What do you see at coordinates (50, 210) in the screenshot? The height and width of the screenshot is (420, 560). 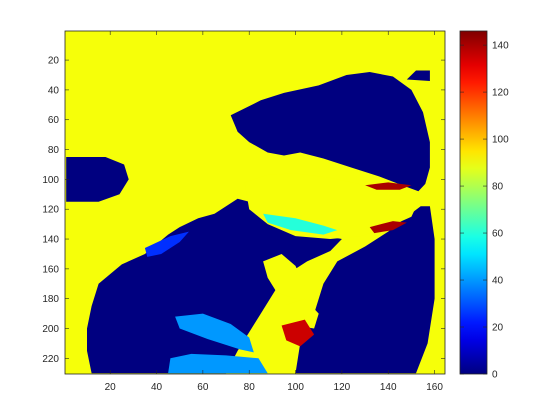 I see `y-tick-label: 120` at bounding box center [50, 210].